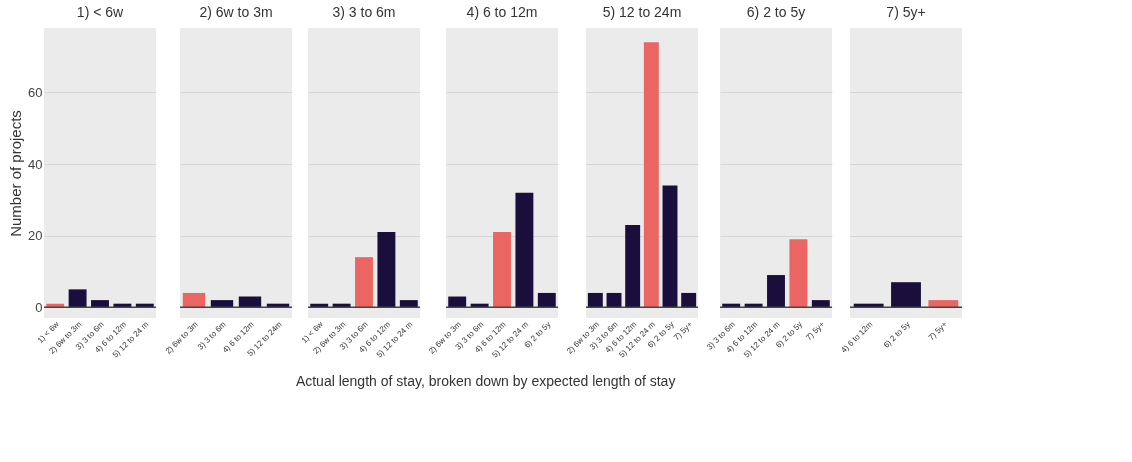  I want to click on chart-title: 3) 3 to 6m, so click(364, 12).